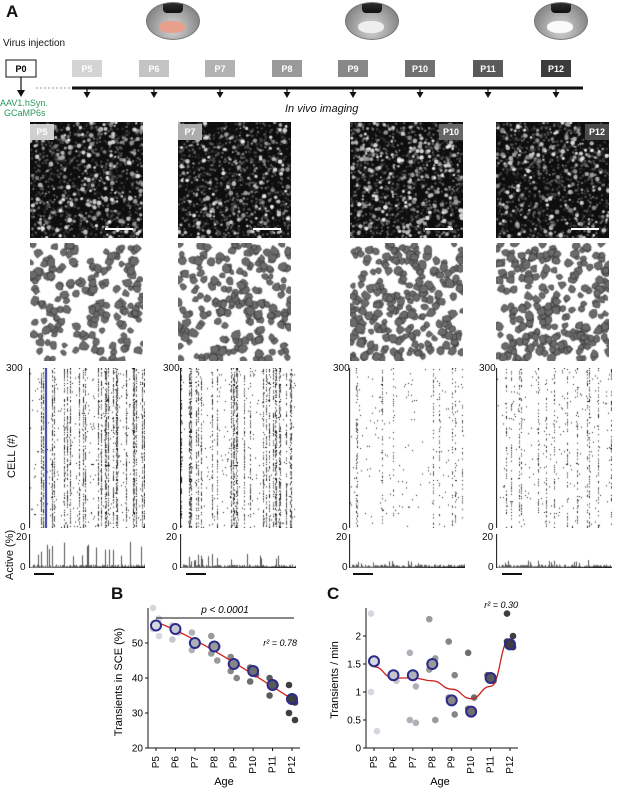  What do you see at coordinates (138, 714) in the screenshot?
I see `y-tick-label: 30` at bounding box center [138, 714].